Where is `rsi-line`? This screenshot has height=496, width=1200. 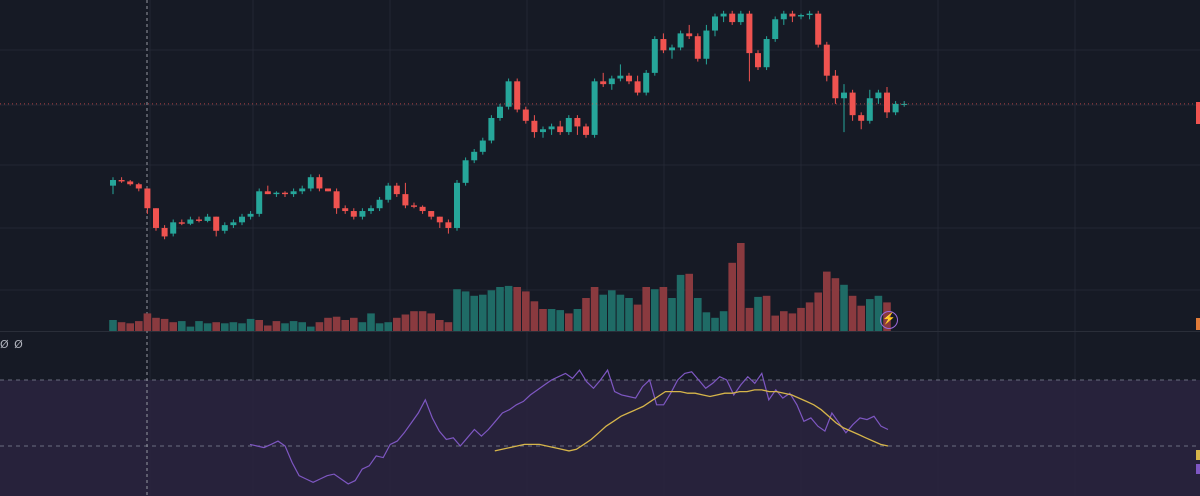 rsi-line is located at coordinates (569, 426).